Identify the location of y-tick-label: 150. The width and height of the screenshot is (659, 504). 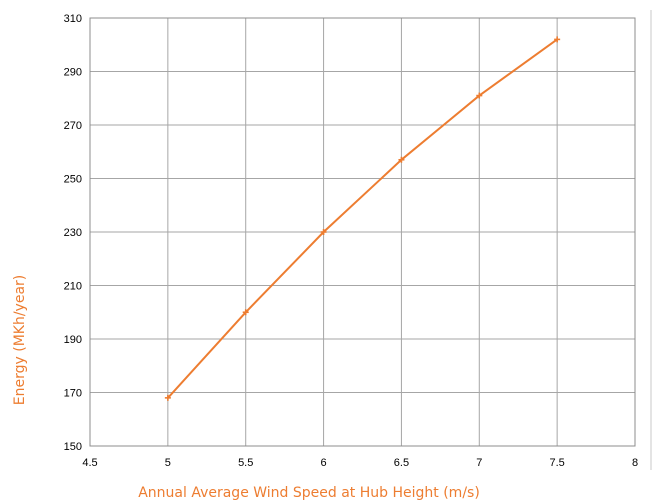
(73, 447).